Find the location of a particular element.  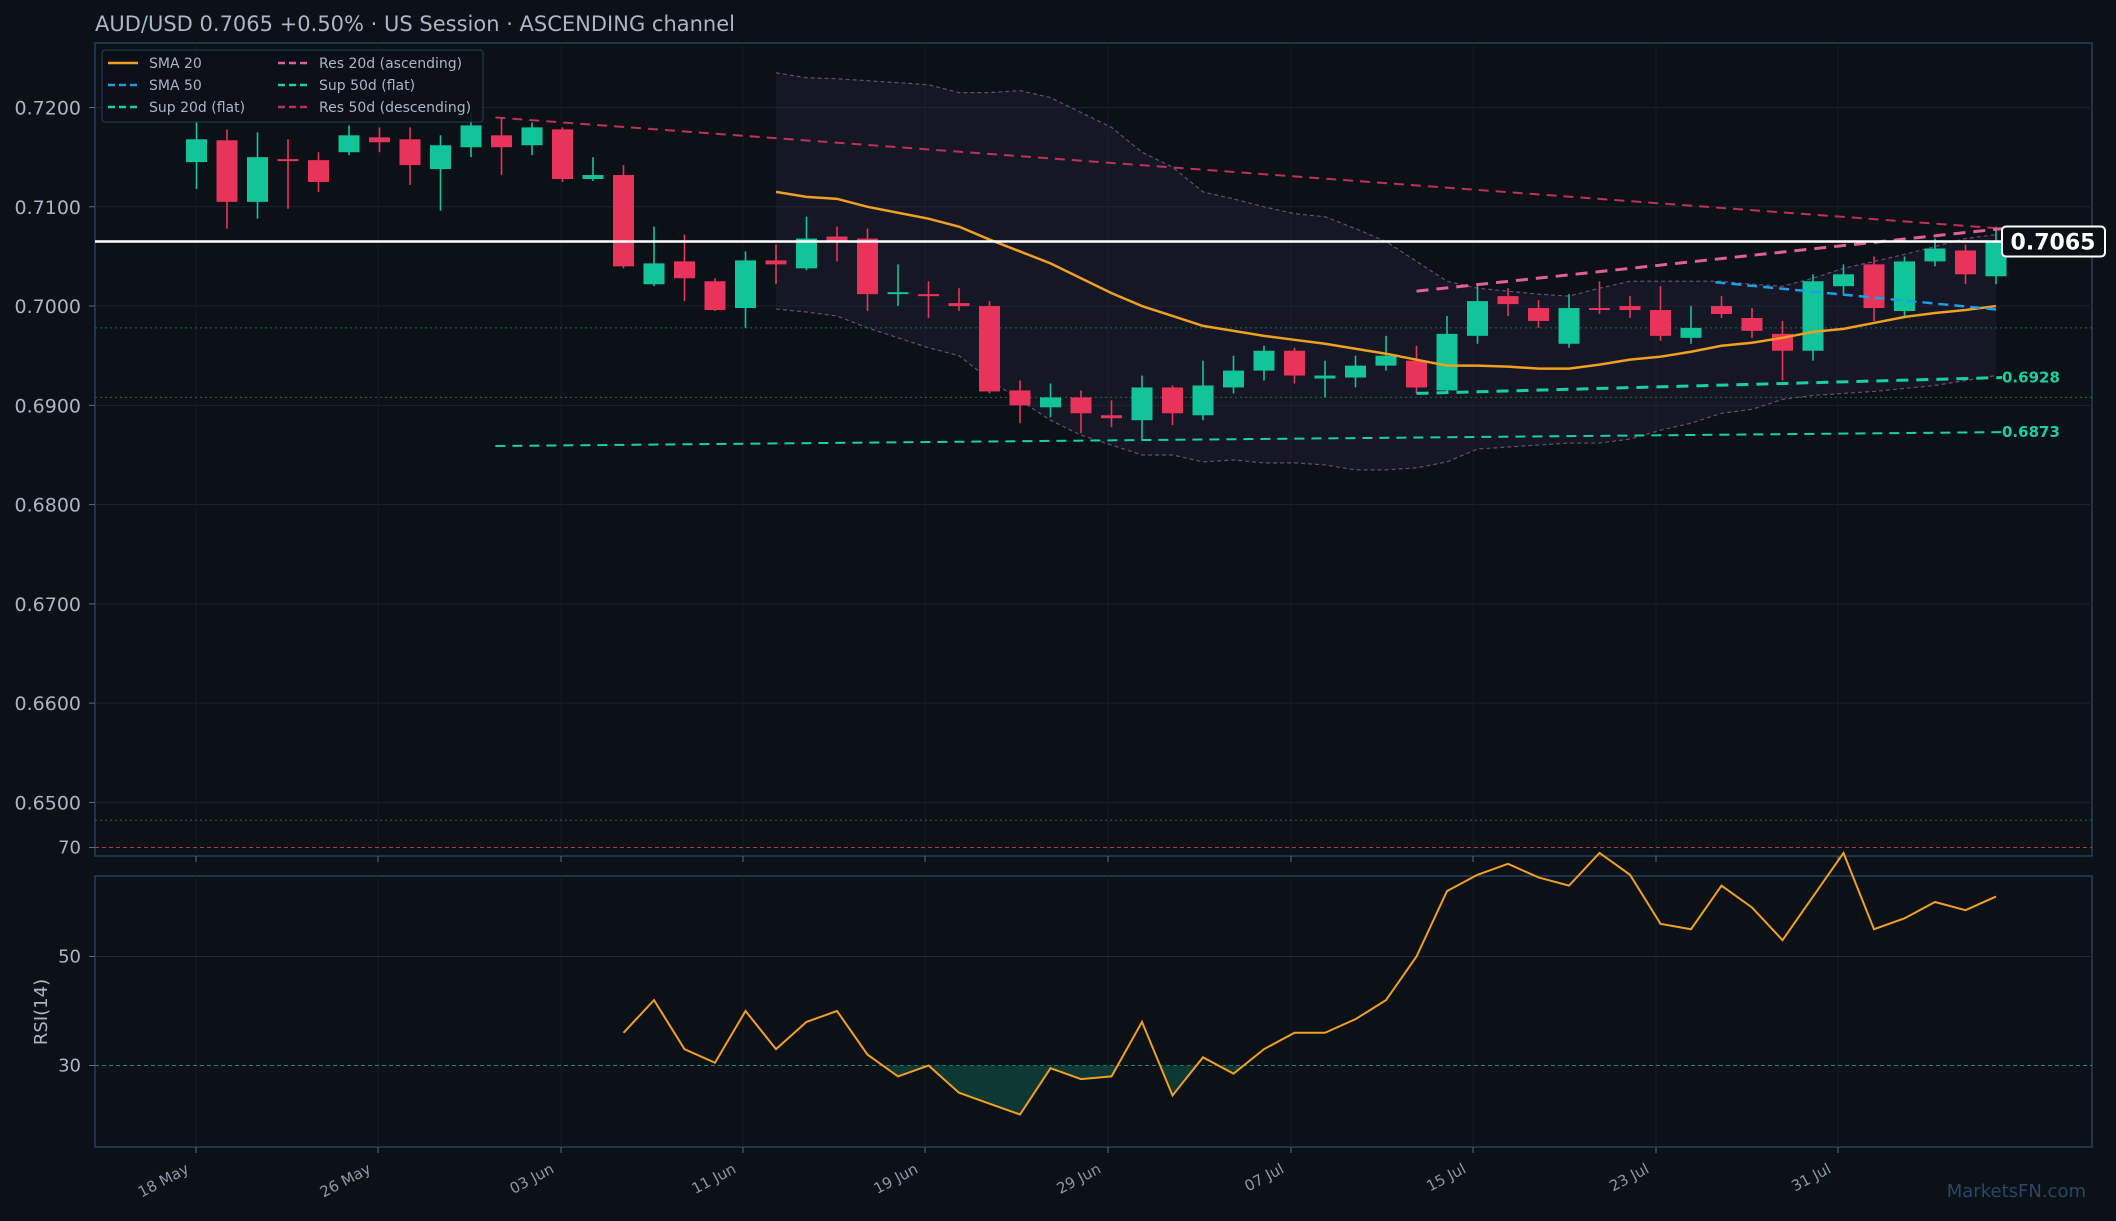

legend-label: SMA 20 is located at coordinates (175, 64).